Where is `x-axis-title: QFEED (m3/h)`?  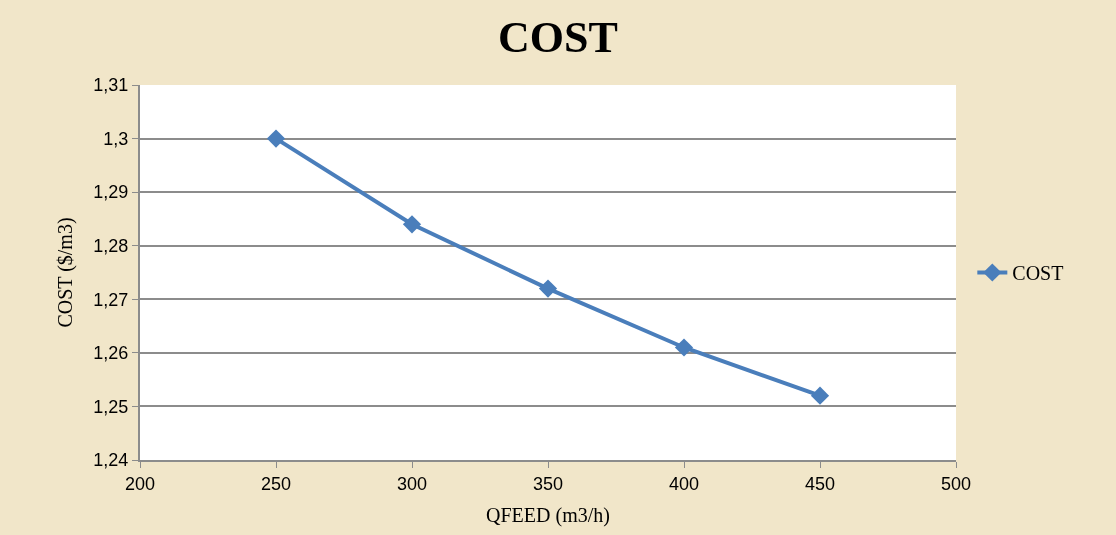
x-axis-title: QFEED (m3/h) is located at coordinates (548, 515).